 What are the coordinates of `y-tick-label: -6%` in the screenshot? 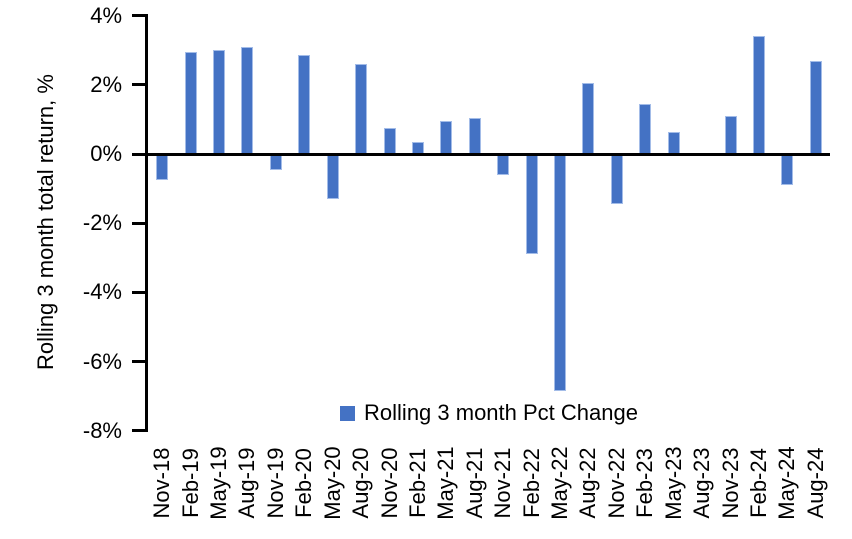 It's located at (102, 361).